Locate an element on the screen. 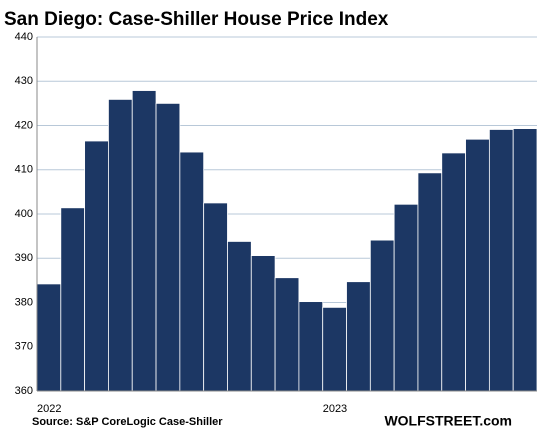 Image resolution: width=542 pixels, height=431 pixels. watermark: WOLFSTREET.com is located at coordinates (448, 421).